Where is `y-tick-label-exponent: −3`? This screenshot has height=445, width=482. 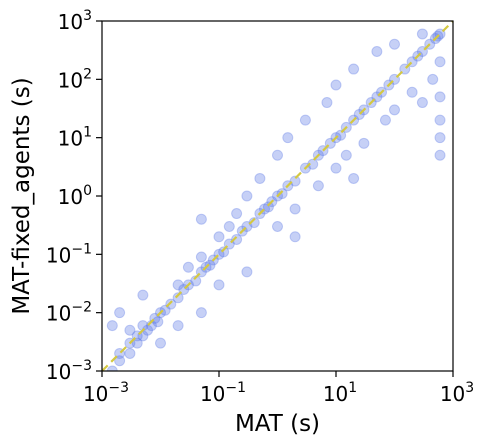
y-tick-label-exponent: −3 is located at coordinates (81, 366).